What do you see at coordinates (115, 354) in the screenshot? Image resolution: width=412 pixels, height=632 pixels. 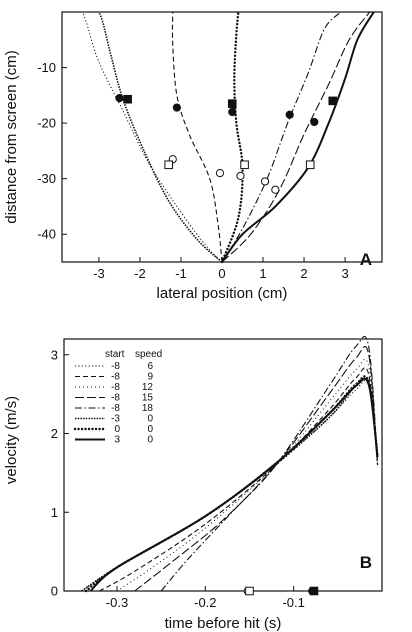 I see `legend-header-start: start` at bounding box center [115, 354].